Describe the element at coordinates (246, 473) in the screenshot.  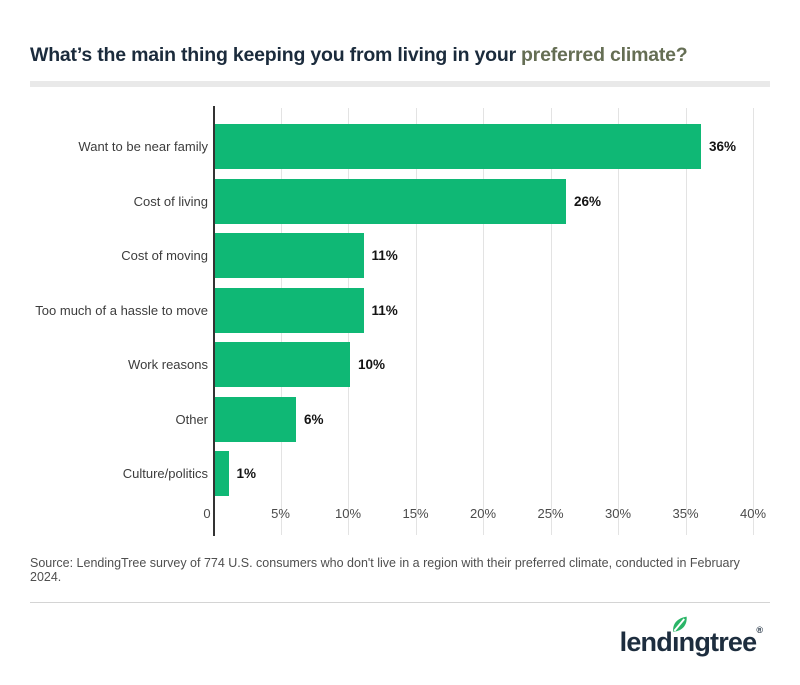
I see `value-label: 1%` at that location.